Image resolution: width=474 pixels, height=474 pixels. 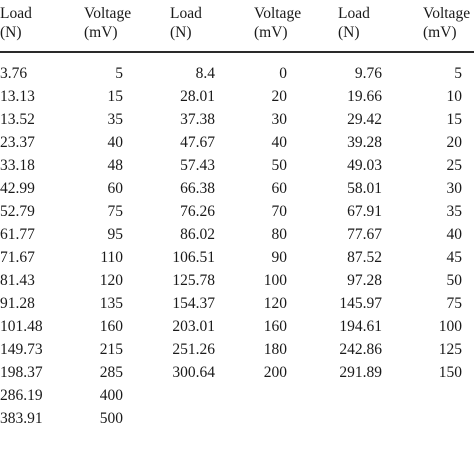 What do you see at coordinates (115, 234) in the screenshot?
I see `voltage-cell: 95` at bounding box center [115, 234].